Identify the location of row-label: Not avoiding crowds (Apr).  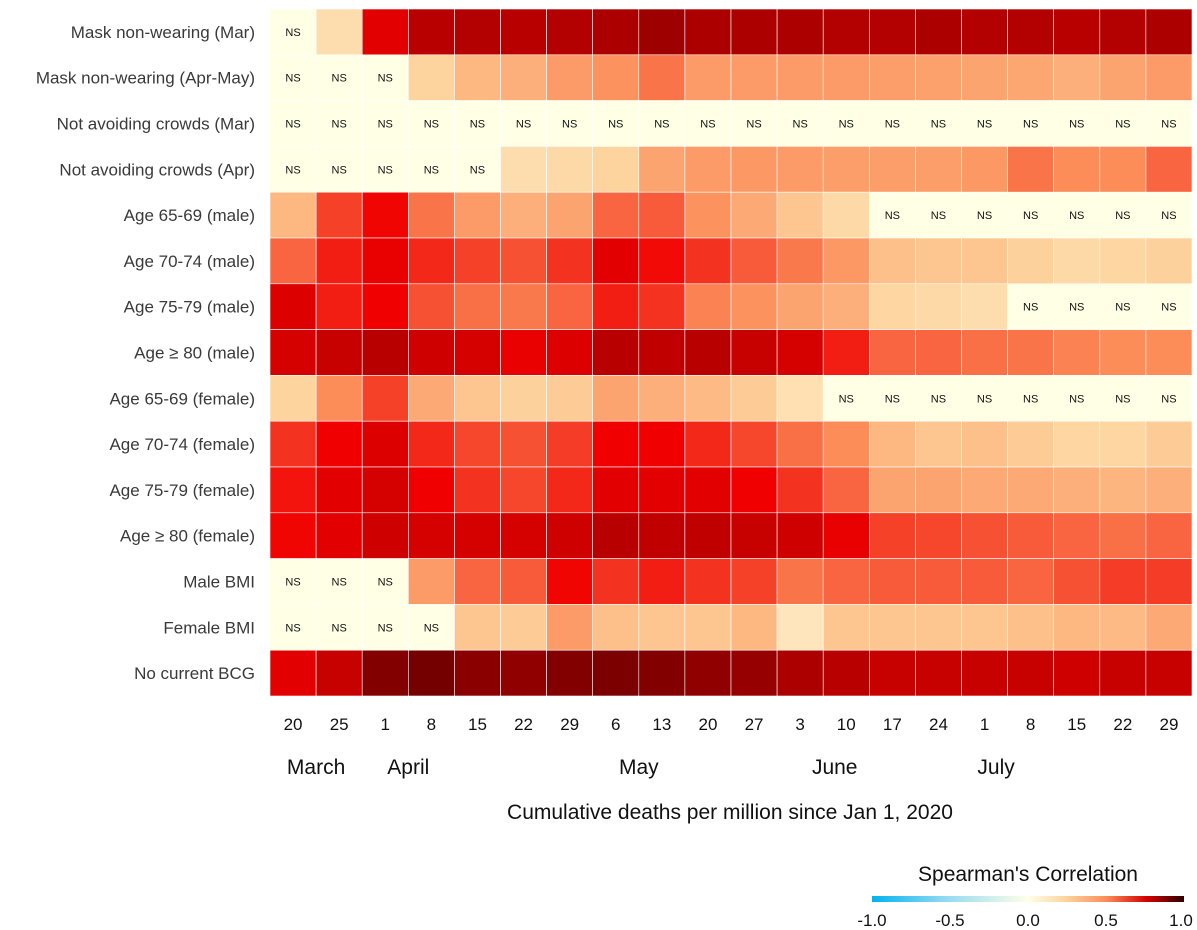
(157, 169).